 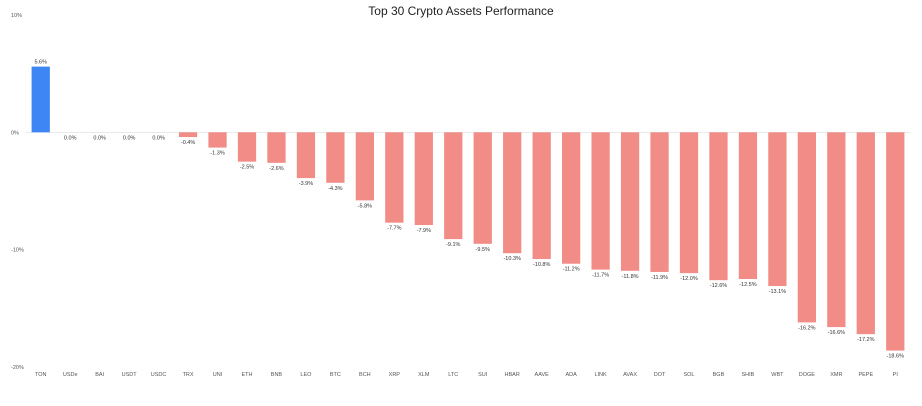 I want to click on data-label: -7.9%, so click(x=424, y=231).